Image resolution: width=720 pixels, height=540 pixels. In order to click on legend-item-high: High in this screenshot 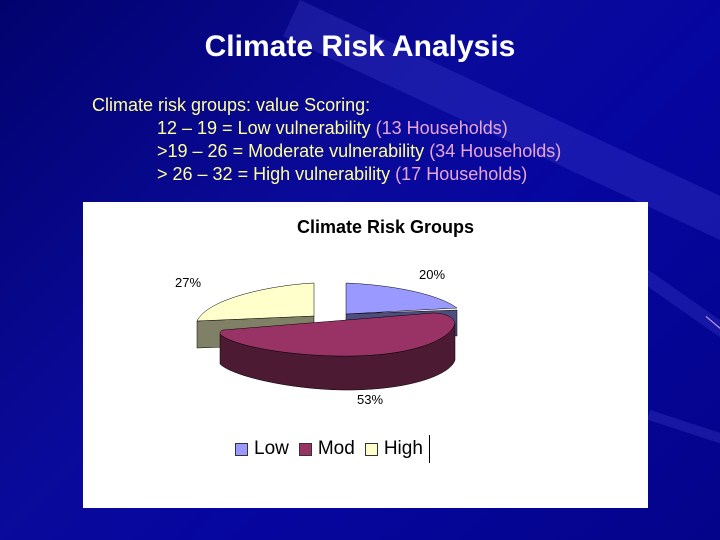, I will do `click(393, 449)`.